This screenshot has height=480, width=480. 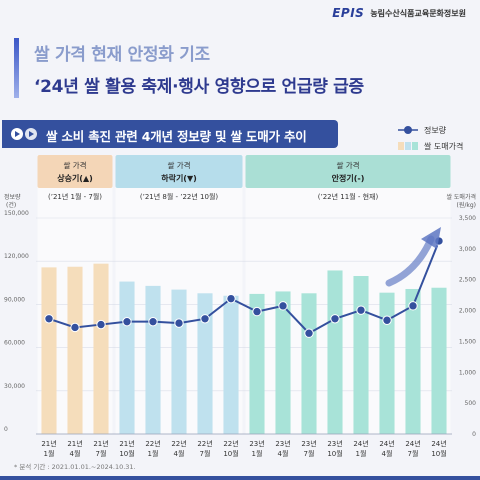 What do you see at coordinates (335, 319) in the screenshot?
I see `line-point-23년 10월` at bounding box center [335, 319].